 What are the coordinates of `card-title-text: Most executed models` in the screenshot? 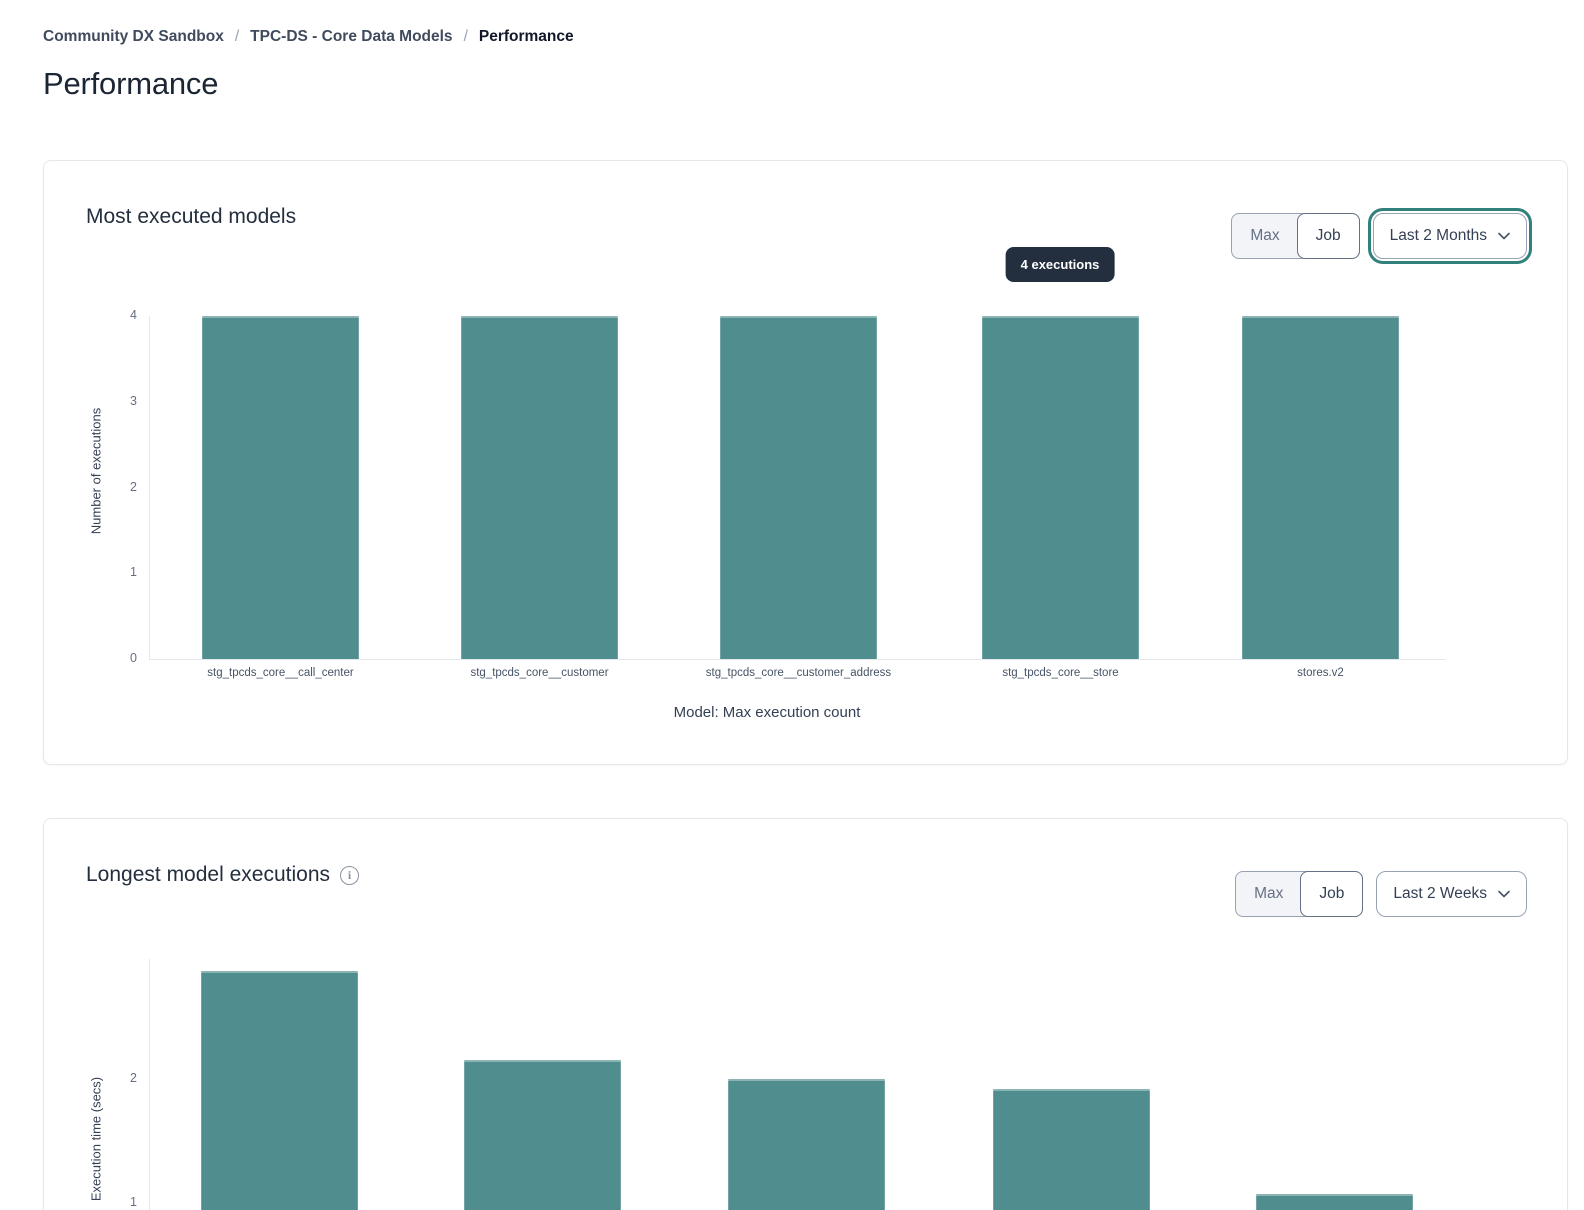 It's located at (191, 216).